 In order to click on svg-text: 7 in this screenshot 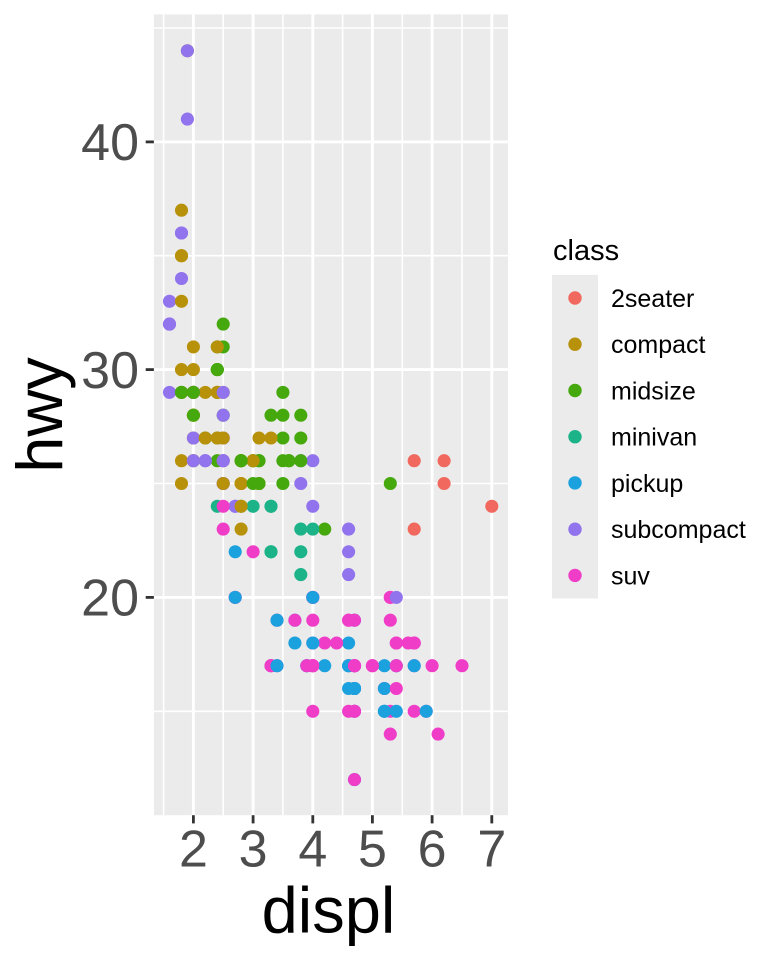, I will do `click(491, 850)`.